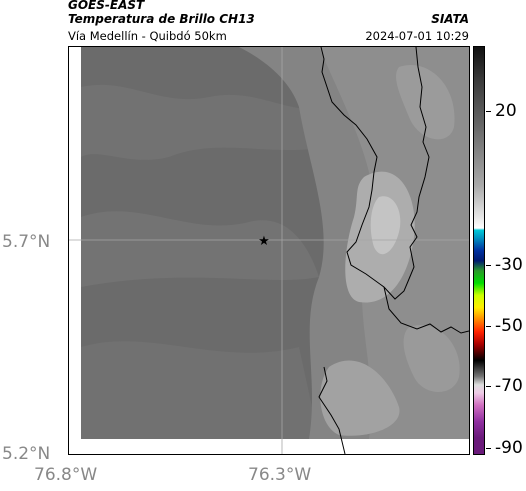 The image size is (526, 491). Describe the element at coordinates (509, 448) in the screenshot. I see `colorbar-label: -90` at that location.